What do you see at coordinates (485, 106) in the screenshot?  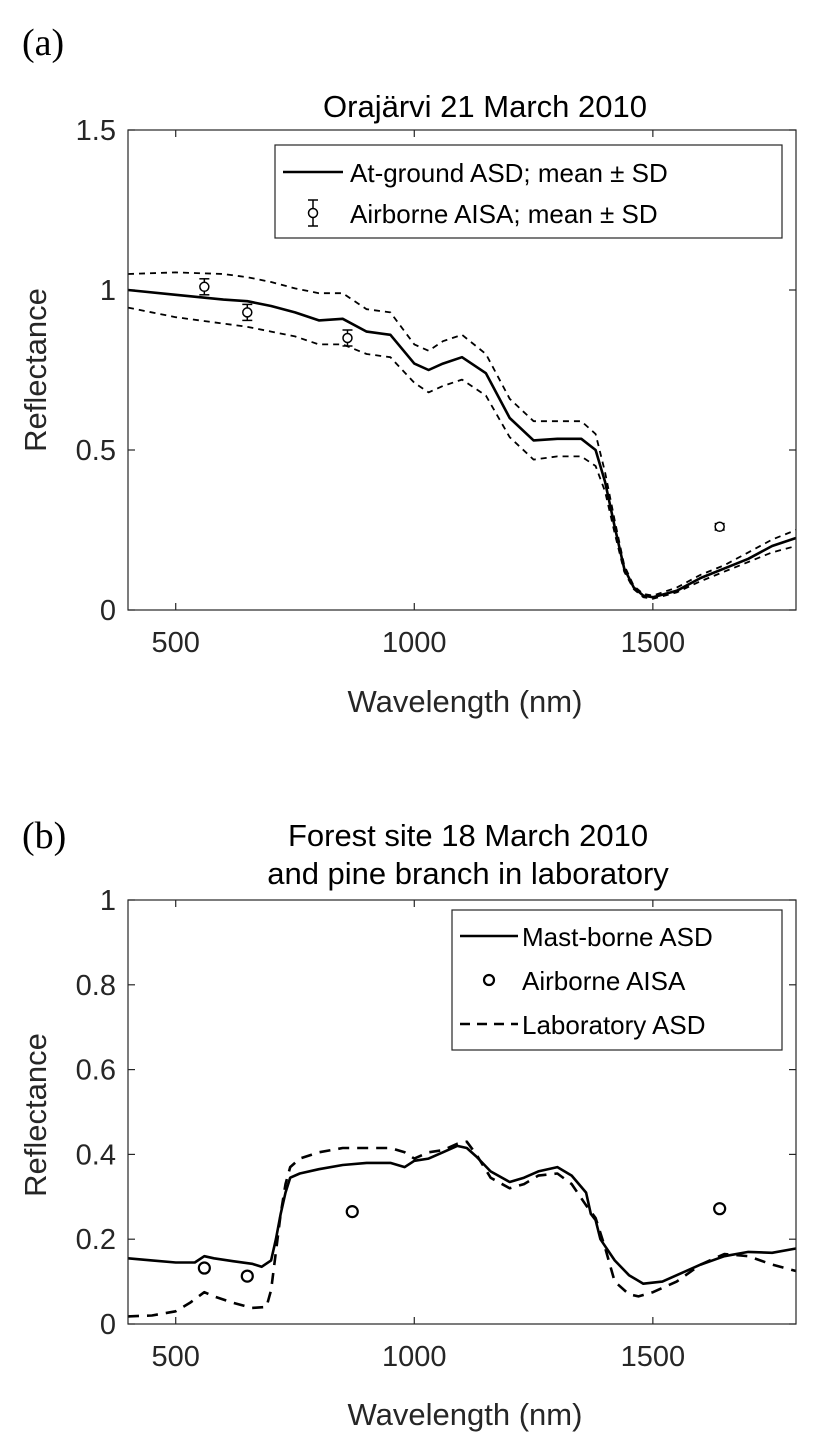 I see `chart-title: Orajärvi 21 March 2010` at bounding box center [485, 106].